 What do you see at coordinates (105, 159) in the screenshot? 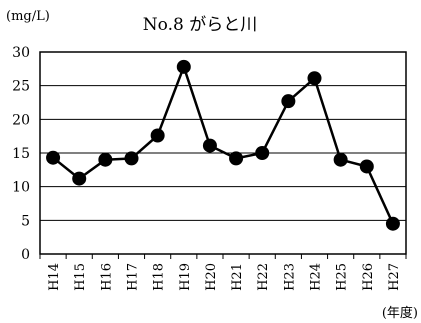
I see `data-point-H16` at bounding box center [105, 159].